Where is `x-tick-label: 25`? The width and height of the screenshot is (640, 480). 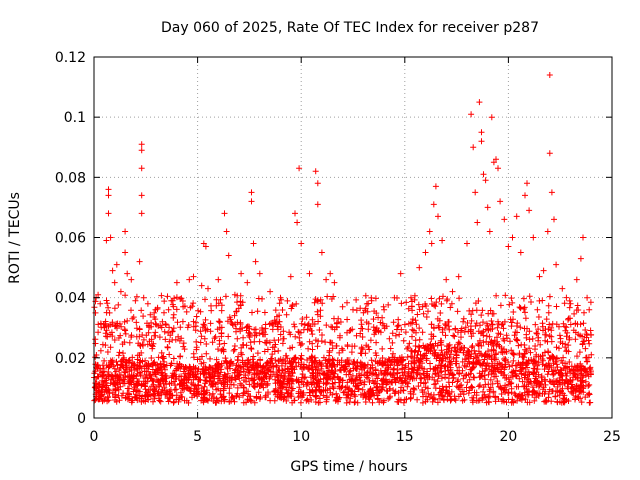 x-tick-label: 25 is located at coordinates (612, 437).